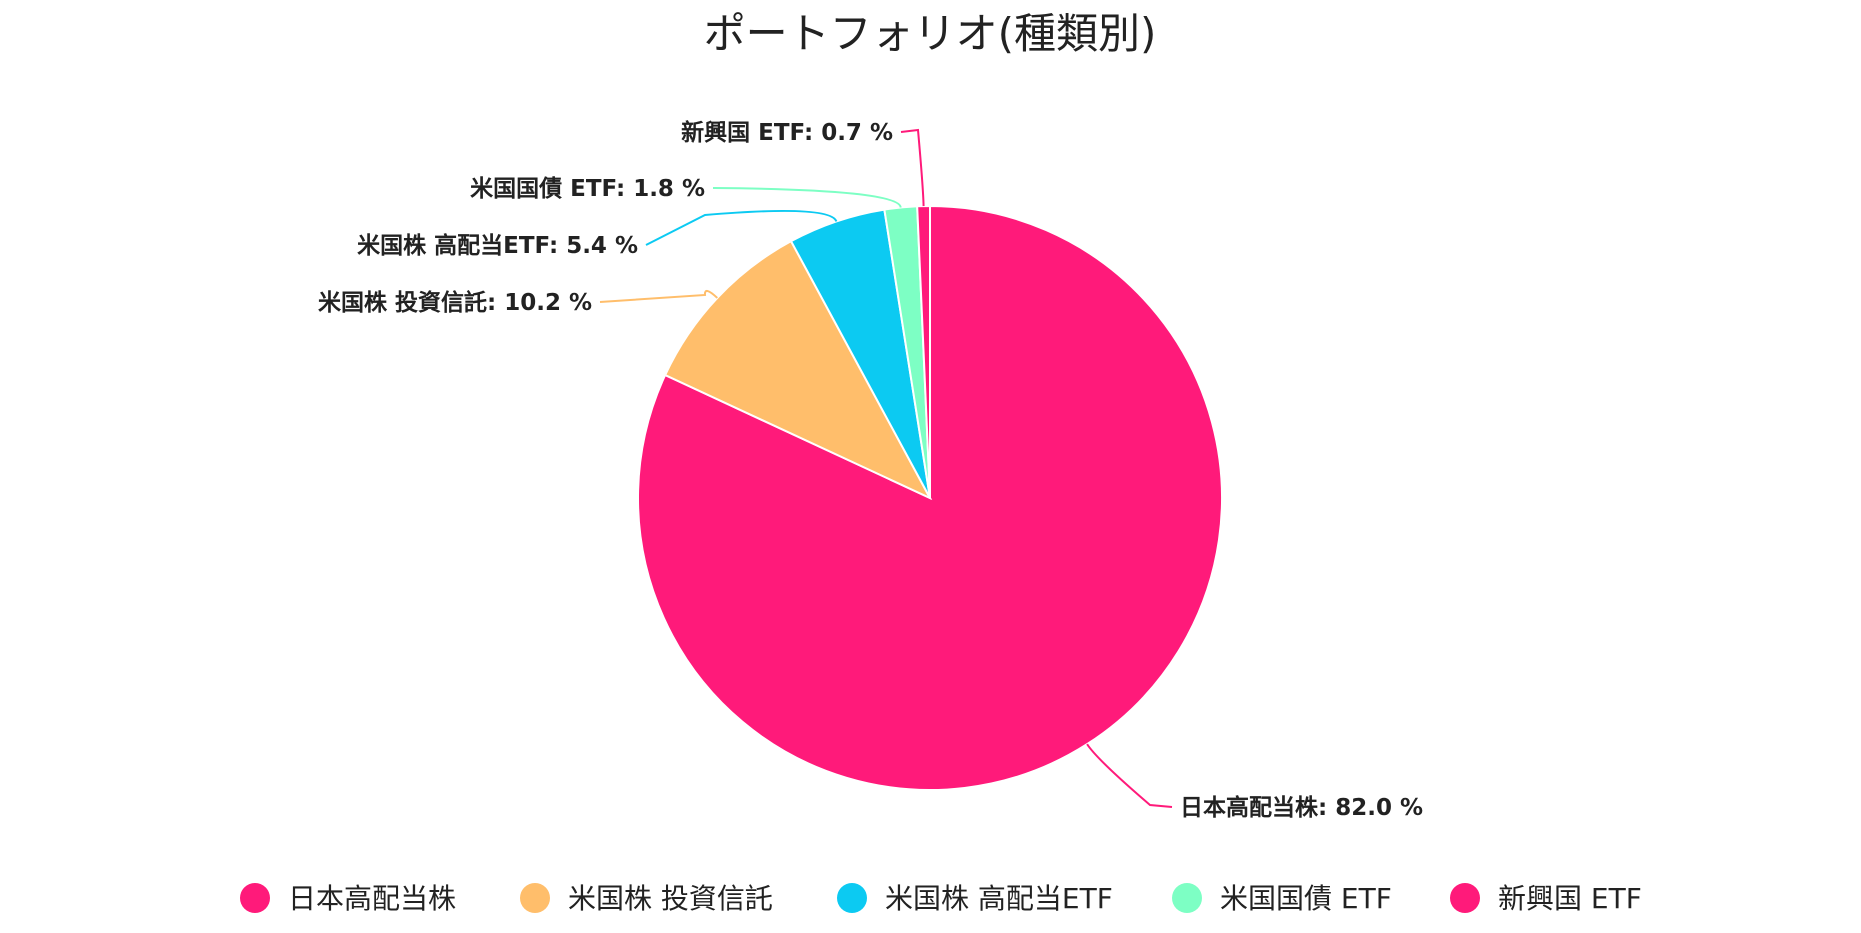 This screenshot has width=1861, height=933. I want to click on legend-item: 米国国債 ETF, so click(1282, 898).